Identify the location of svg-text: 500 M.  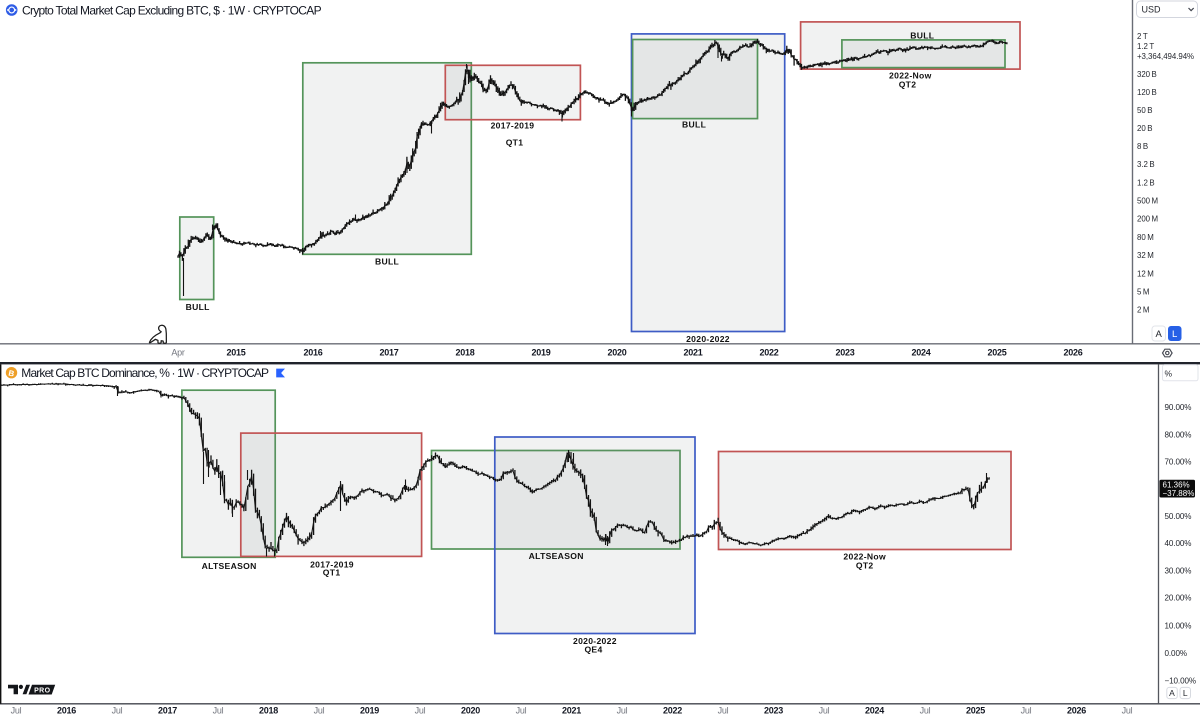
(1147, 201).